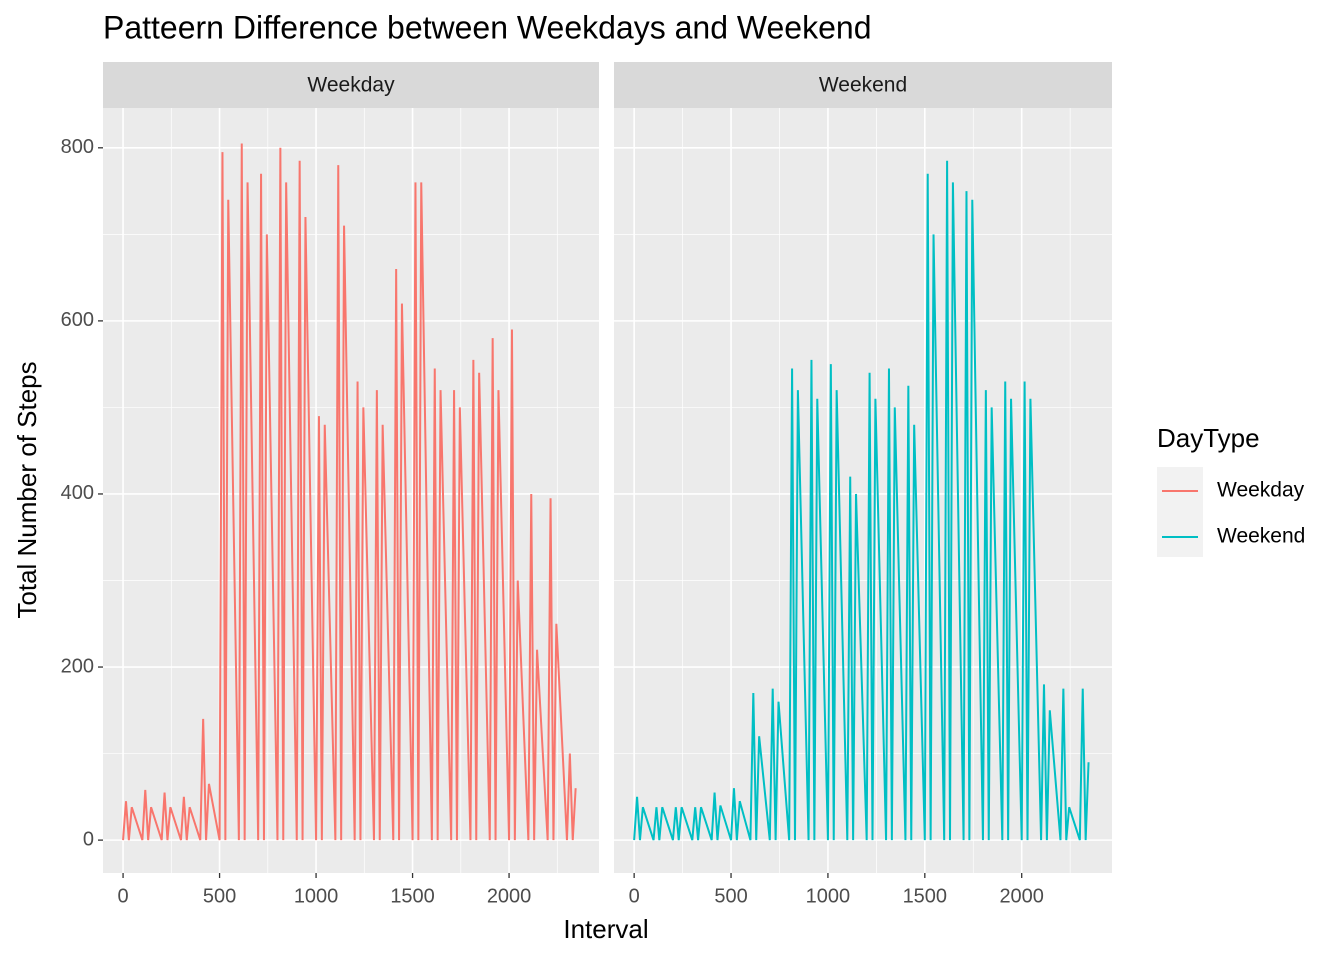 The height and width of the screenshot is (960, 1344). I want to click on y-tick-label: 400, so click(77, 493).